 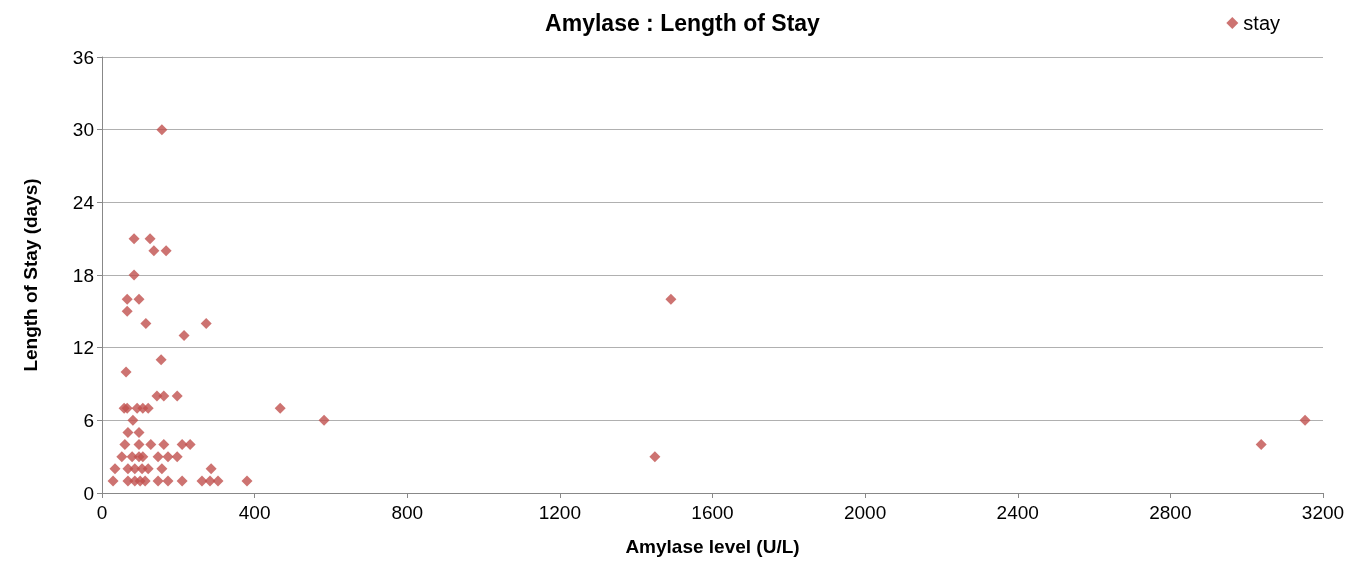 What do you see at coordinates (83, 202) in the screenshot?
I see `y-tick-label: 24` at bounding box center [83, 202].